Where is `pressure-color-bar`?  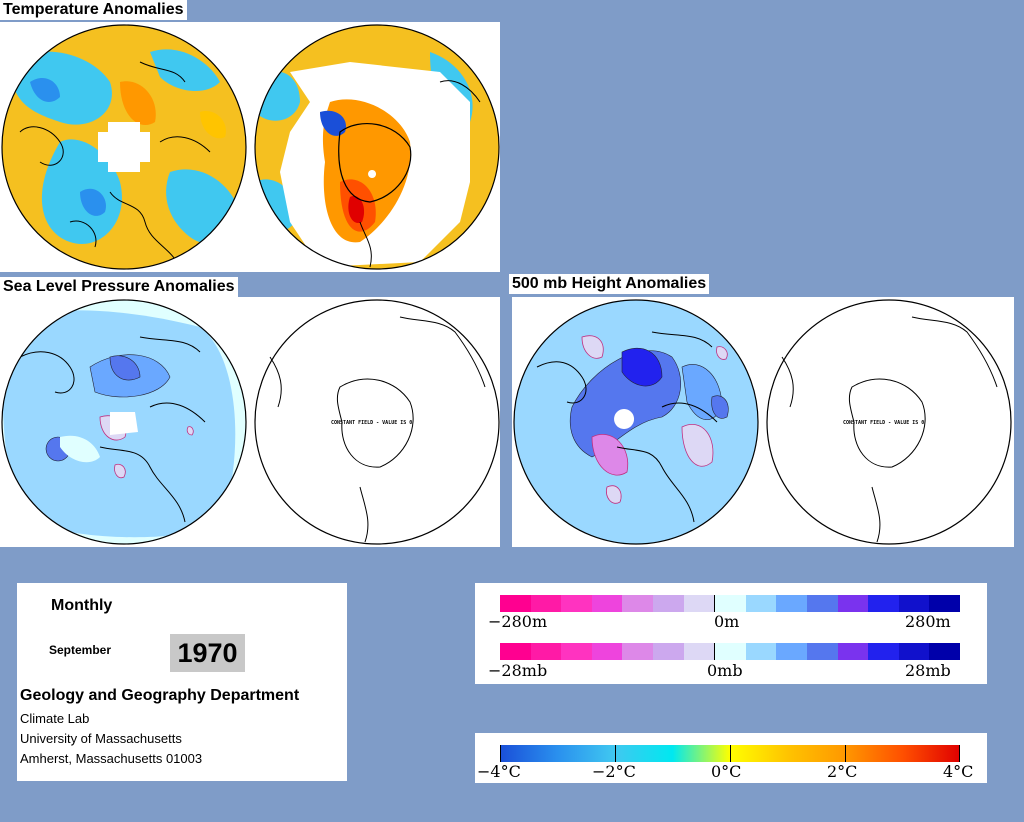
pressure-color-bar is located at coordinates (730, 651).